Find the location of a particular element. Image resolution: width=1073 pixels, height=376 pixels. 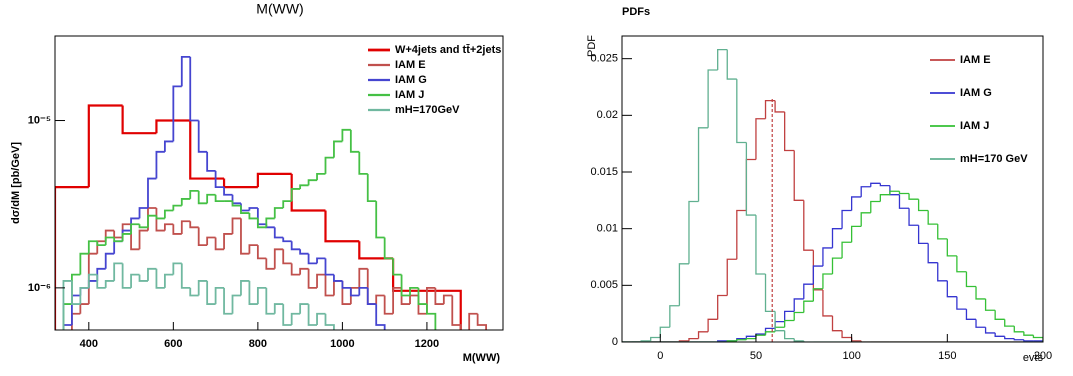

y-axis-label: dσ/dM [pb/GeV] is located at coordinates (16, 183).